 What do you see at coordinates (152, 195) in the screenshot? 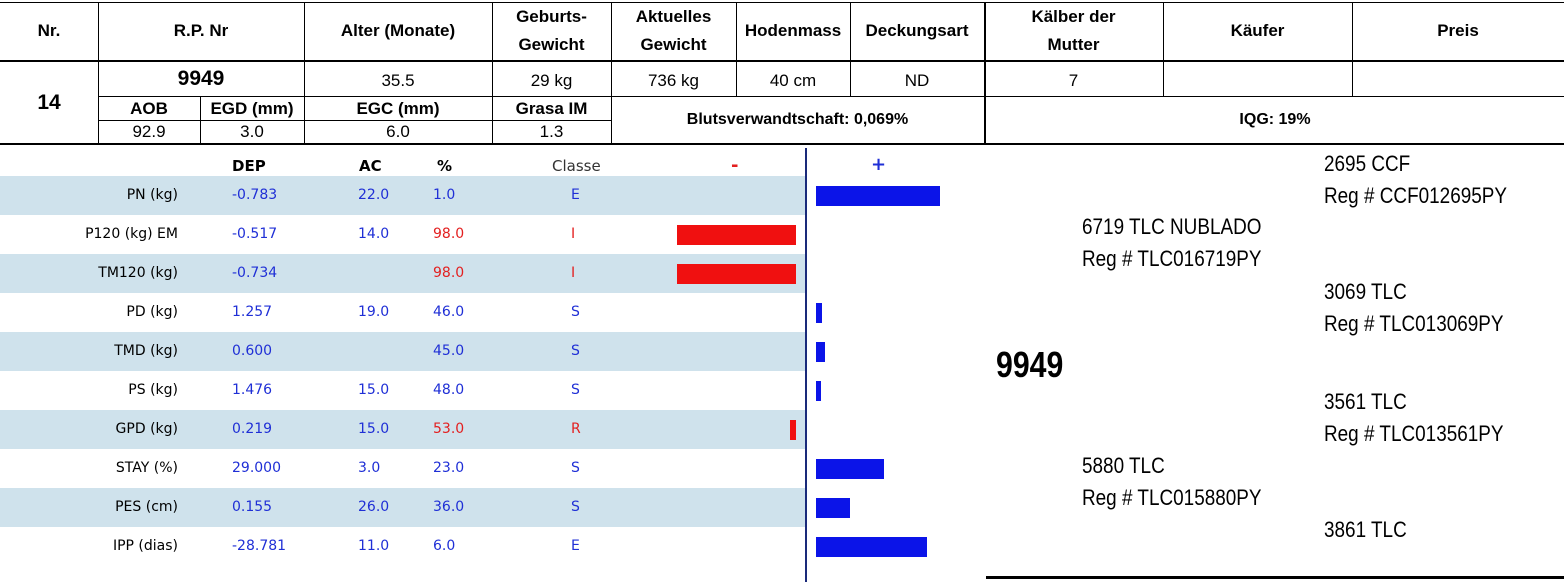
I see `epd-trait: PN (kg)` at bounding box center [152, 195].